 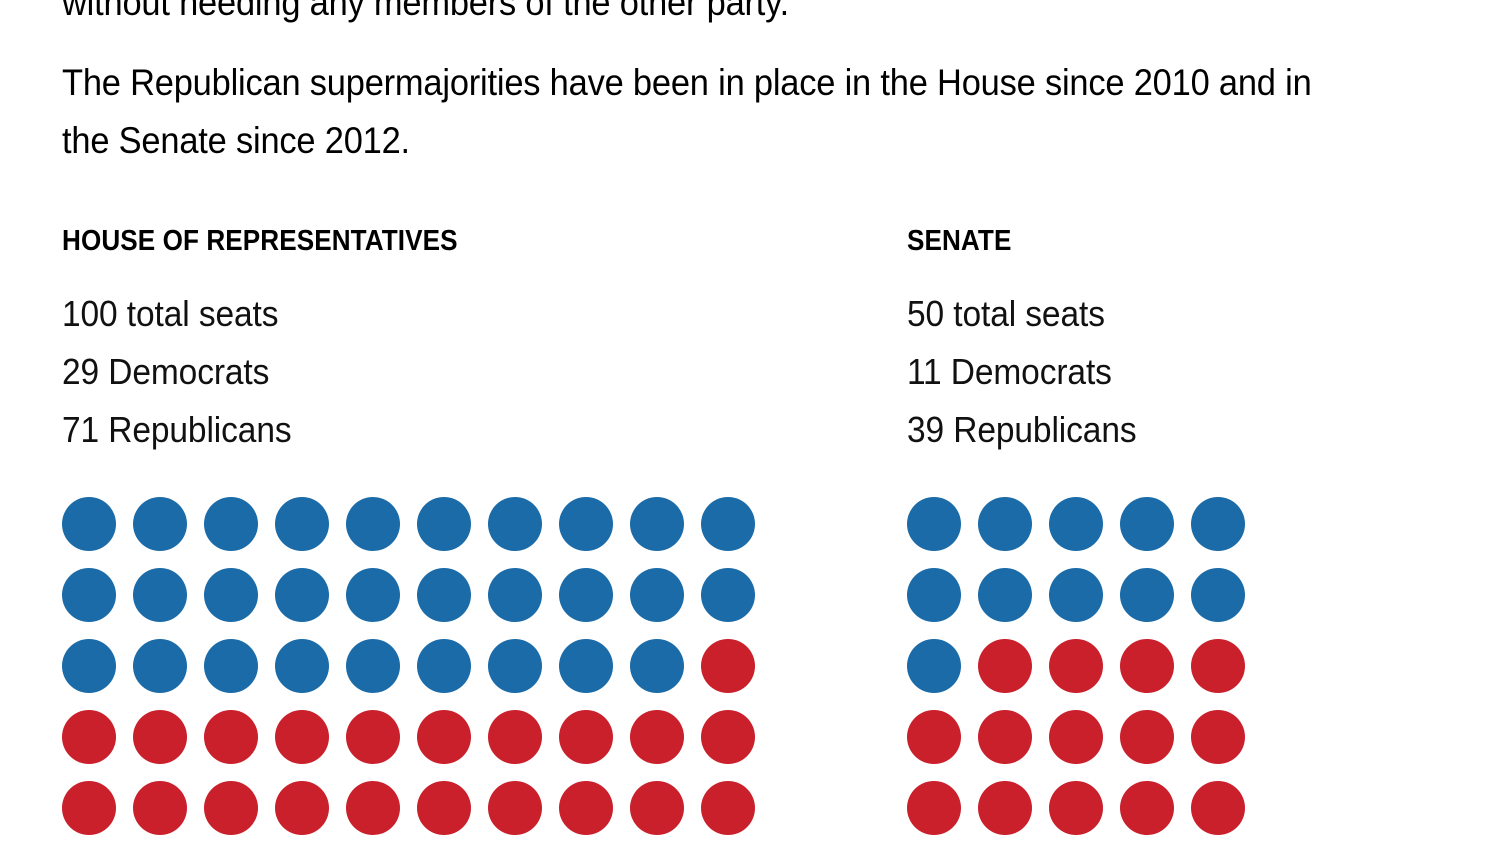 I want to click on stat-republicans-senate: 39 Republicans, so click(x=1022, y=429).